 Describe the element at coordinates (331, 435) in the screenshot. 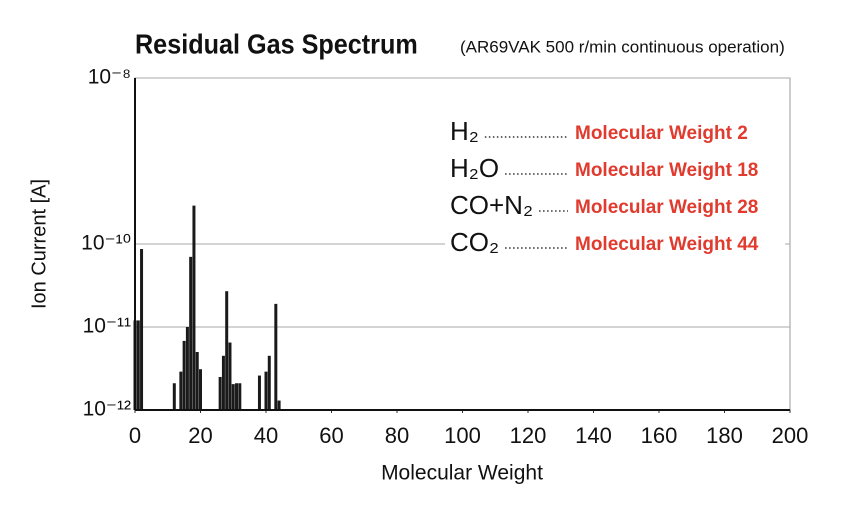

I see `x-tick-label: 60` at that location.